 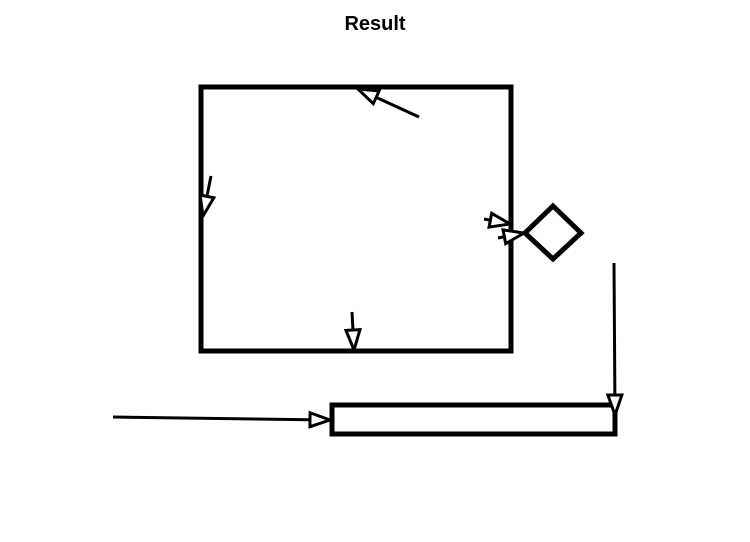 What do you see at coordinates (221, 418) in the screenshot?
I see `arrow-into-bar-left` at bounding box center [221, 418].